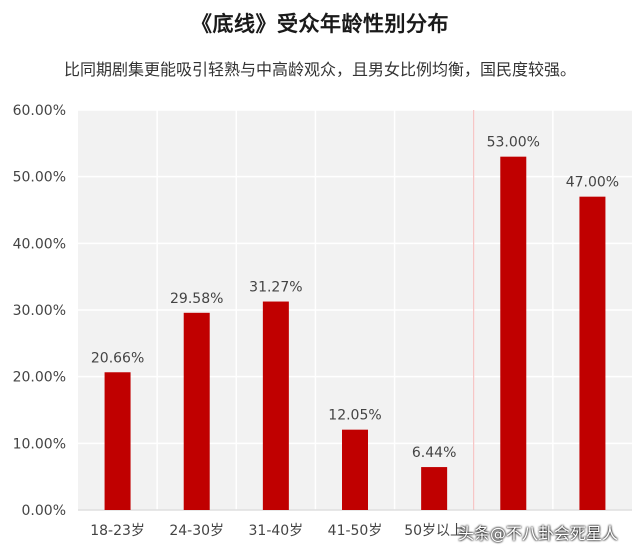 The height and width of the screenshot is (552, 640). What do you see at coordinates (196, 299) in the screenshot?
I see `data-label: 29.58%` at bounding box center [196, 299].